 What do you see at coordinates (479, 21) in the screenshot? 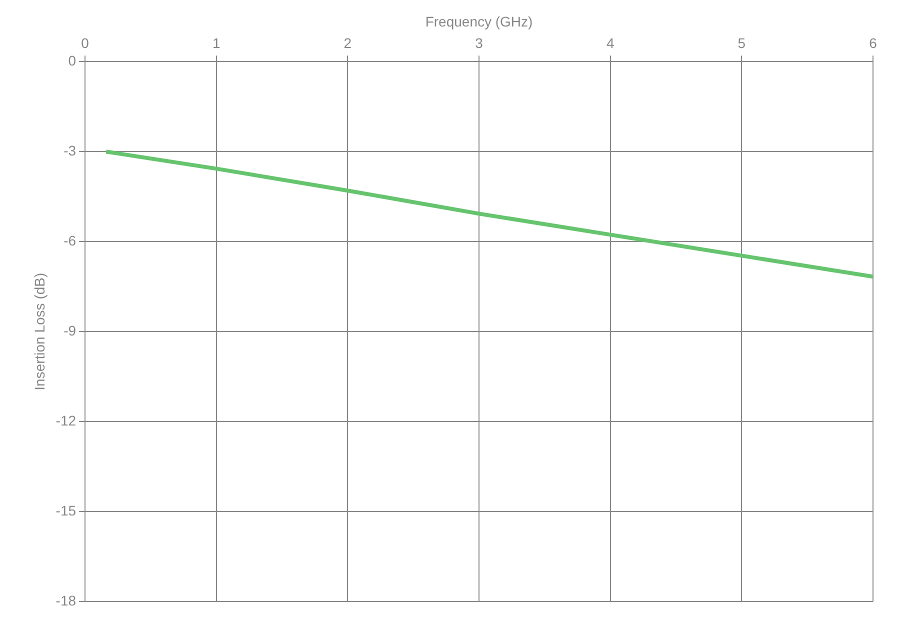
I see `x-axis-title: Frequency (GHz)` at bounding box center [479, 21].